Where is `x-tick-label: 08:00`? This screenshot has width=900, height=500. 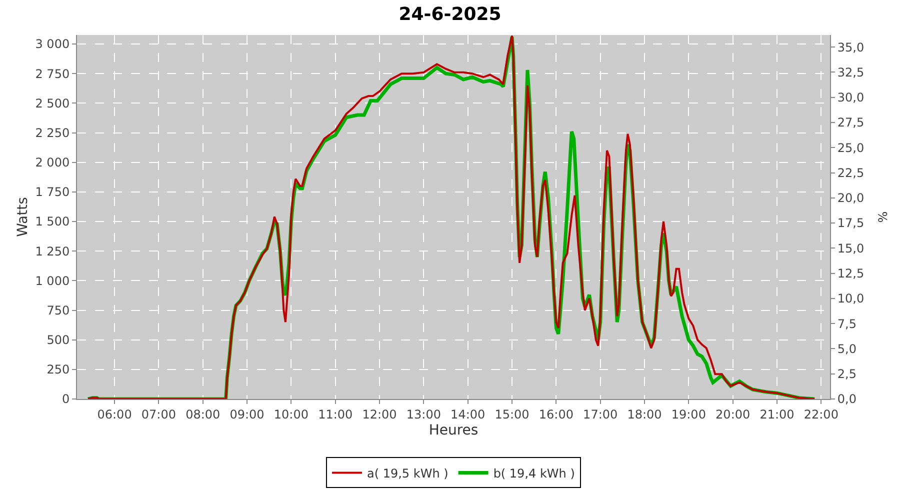
x-tick-label: 08:00 is located at coordinates (203, 414).